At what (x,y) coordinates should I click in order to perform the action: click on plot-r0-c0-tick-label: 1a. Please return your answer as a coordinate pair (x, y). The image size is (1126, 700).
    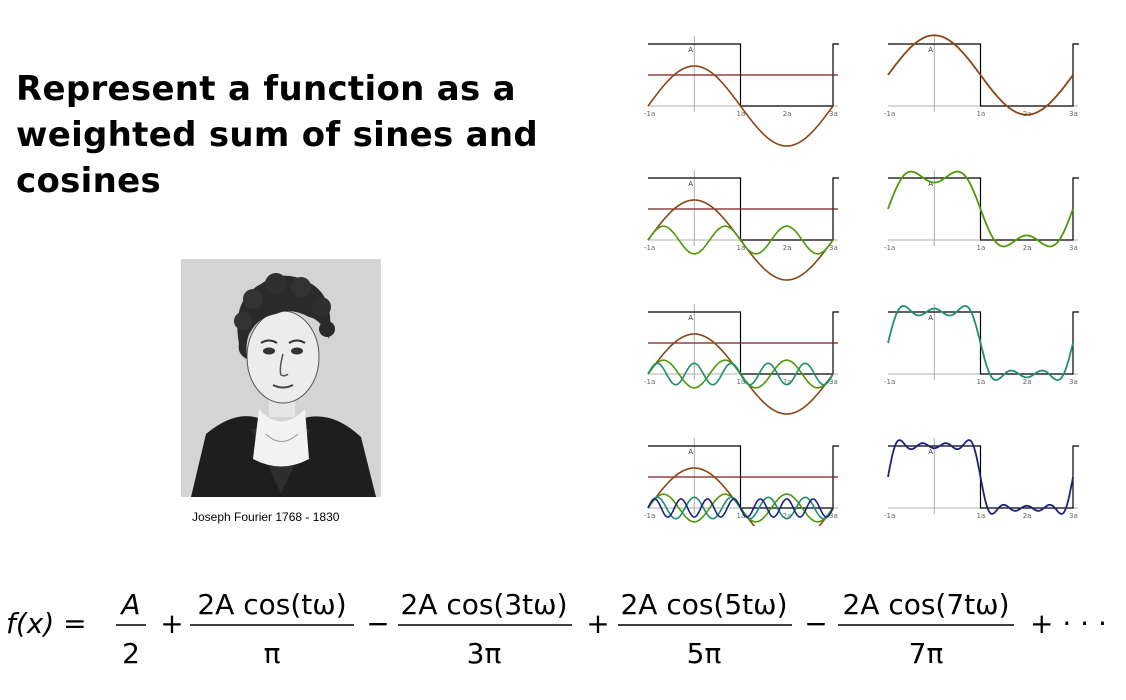
    Looking at the image, I should click on (741, 114).